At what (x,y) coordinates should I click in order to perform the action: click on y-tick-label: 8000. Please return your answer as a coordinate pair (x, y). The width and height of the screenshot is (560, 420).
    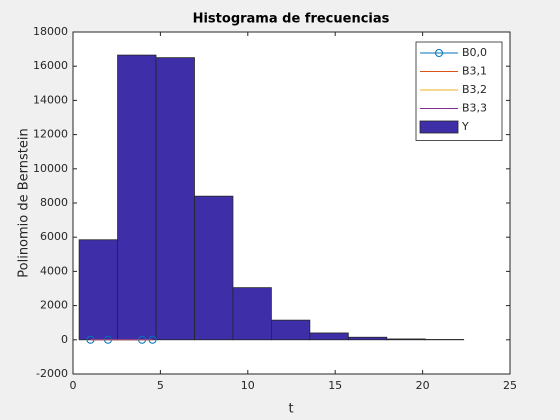
    Looking at the image, I should click on (54, 202).